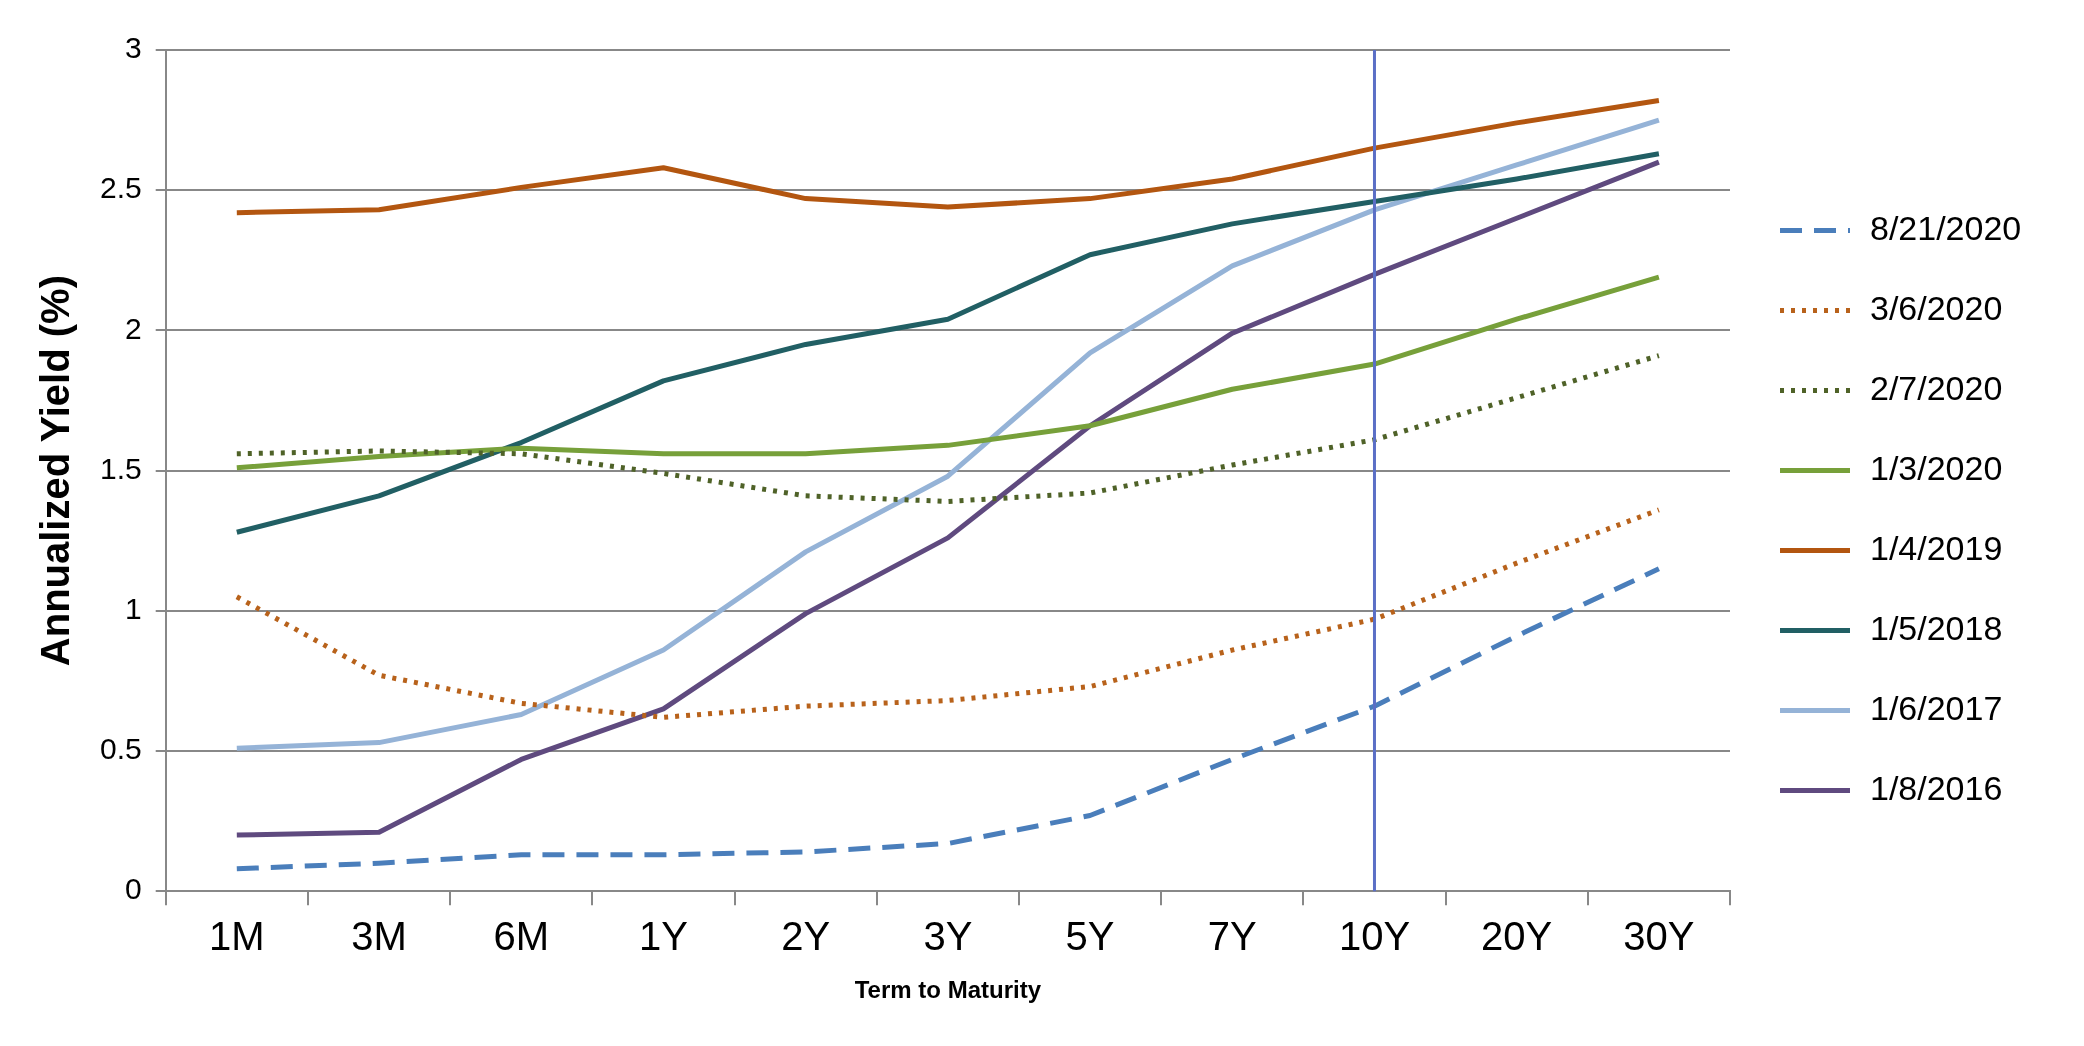 The image size is (2084, 1046). What do you see at coordinates (379, 936) in the screenshot?
I see `x-tick-label: 3M` at bounding box center [379, 936].